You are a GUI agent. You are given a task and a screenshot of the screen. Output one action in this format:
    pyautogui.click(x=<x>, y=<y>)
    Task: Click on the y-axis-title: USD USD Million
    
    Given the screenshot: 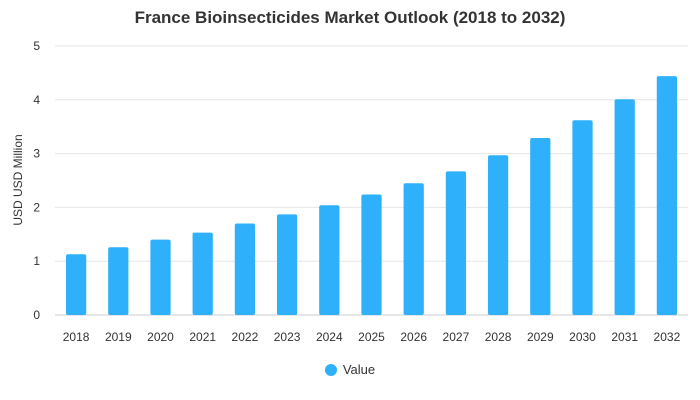 What is the action you would take?
    pyautogui.click(x=18, y=179)
    